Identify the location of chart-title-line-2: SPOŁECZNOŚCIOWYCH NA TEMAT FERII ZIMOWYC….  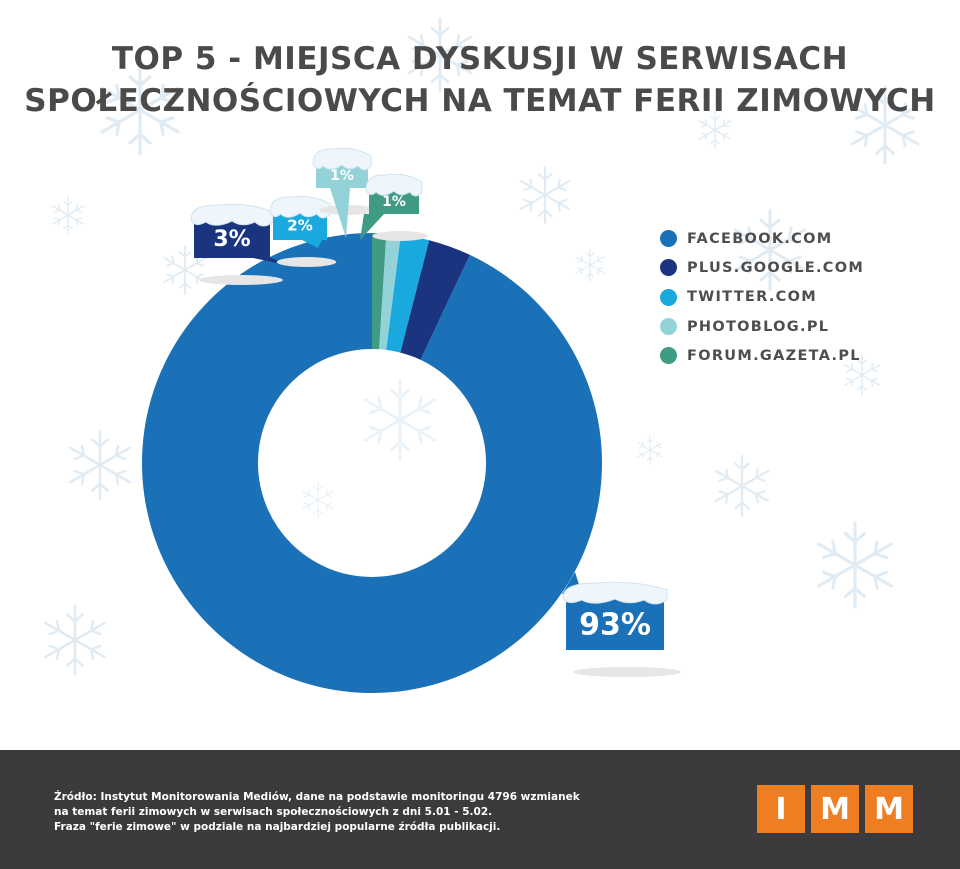
(480, 101).